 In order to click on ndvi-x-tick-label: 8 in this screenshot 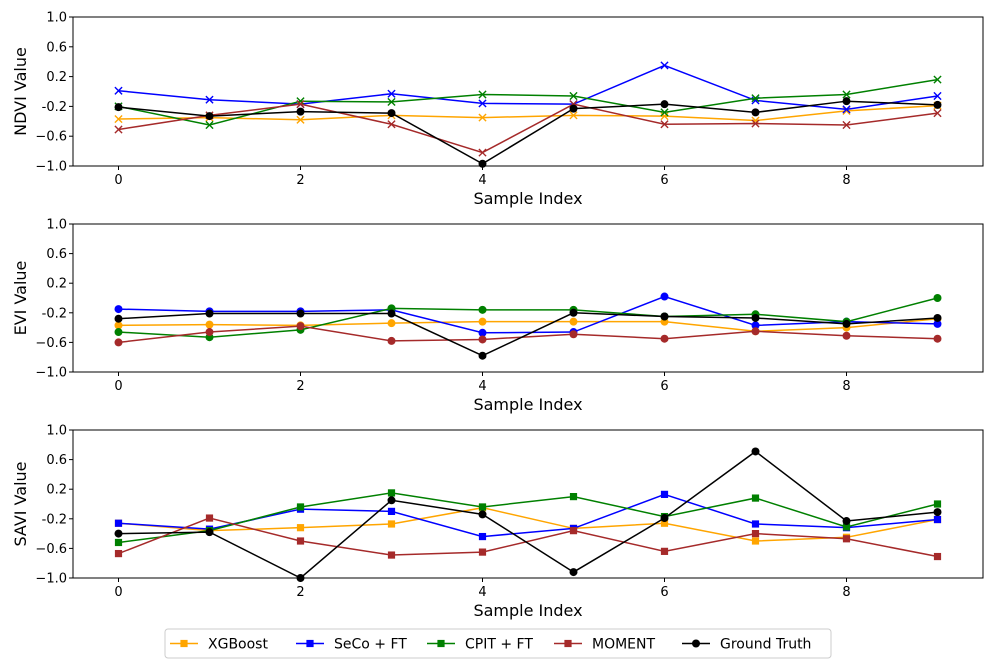, I will do `click(846, 180)`.